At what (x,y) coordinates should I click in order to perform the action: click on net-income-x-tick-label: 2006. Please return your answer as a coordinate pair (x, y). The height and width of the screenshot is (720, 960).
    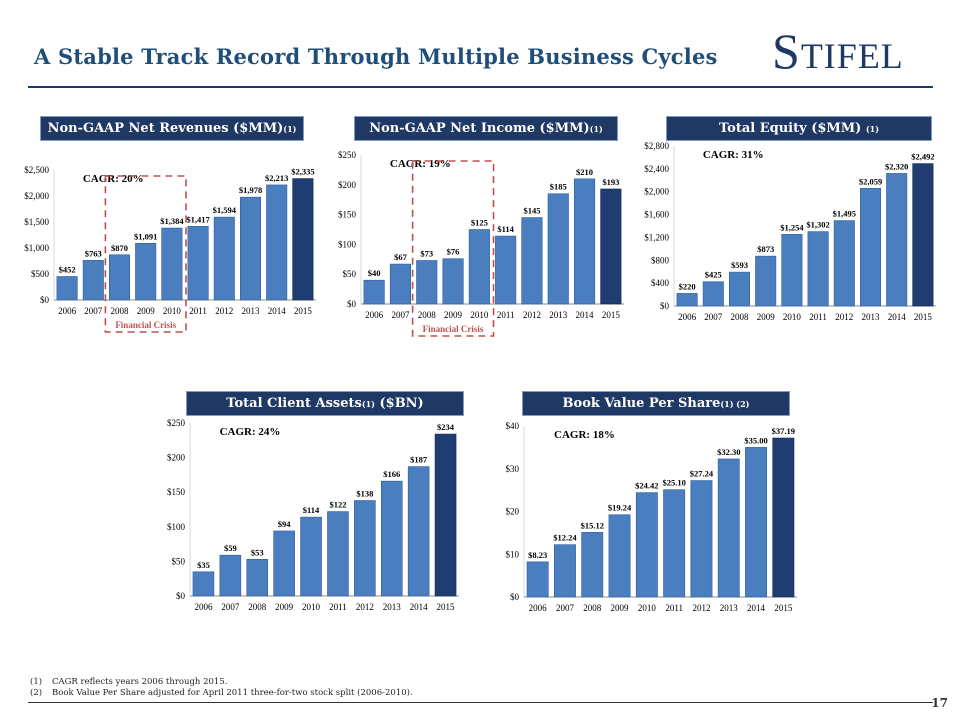
    Looking at the image, I should click on (374, 315).